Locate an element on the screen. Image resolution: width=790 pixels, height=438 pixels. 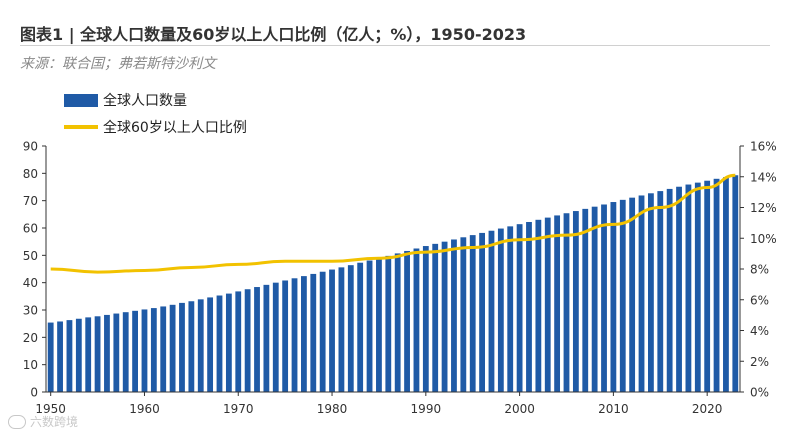
x-tick-label: 2010 is located at coordinates (613, 409).